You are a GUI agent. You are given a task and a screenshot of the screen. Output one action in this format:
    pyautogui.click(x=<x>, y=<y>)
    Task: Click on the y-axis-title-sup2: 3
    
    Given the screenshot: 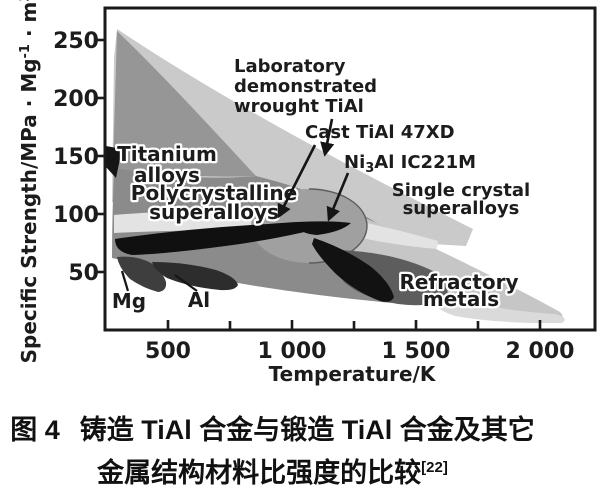 What is the action you would take?
    pyautogui.click(x=25, y=1)
    